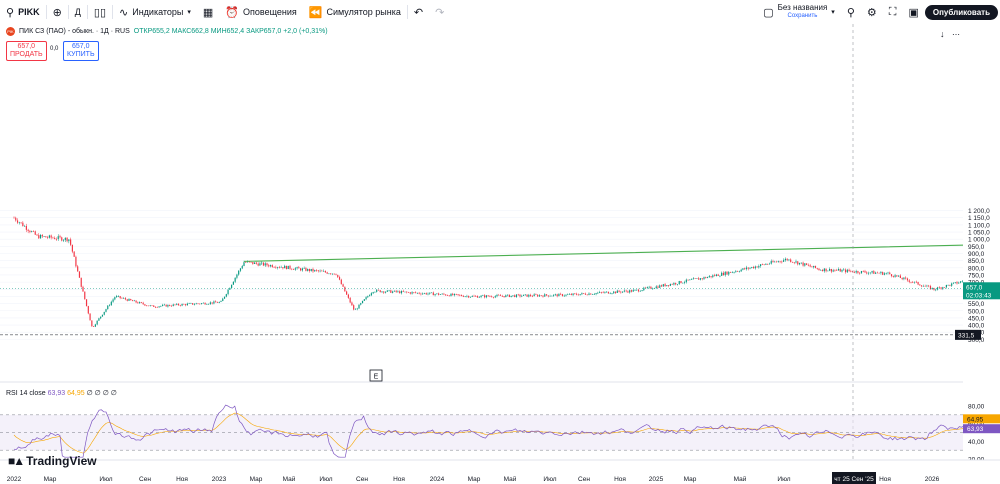  Describe the element at coordinates (26, 51) in the screenshot. I see `sell-button: 657,0 ПРОДАТЬ` at that location.